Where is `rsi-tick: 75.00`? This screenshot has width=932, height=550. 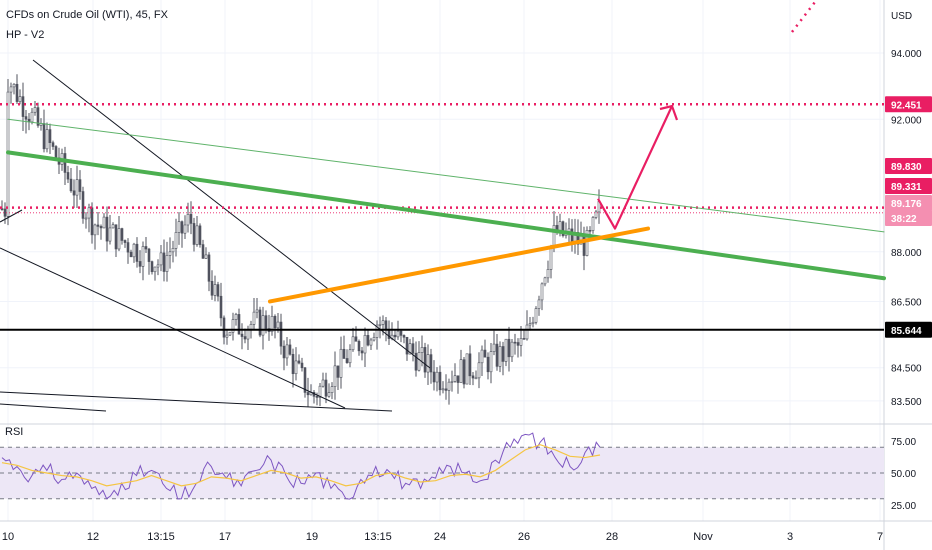
rsi-tick: 75.00 is located at coordinates (903, 442).